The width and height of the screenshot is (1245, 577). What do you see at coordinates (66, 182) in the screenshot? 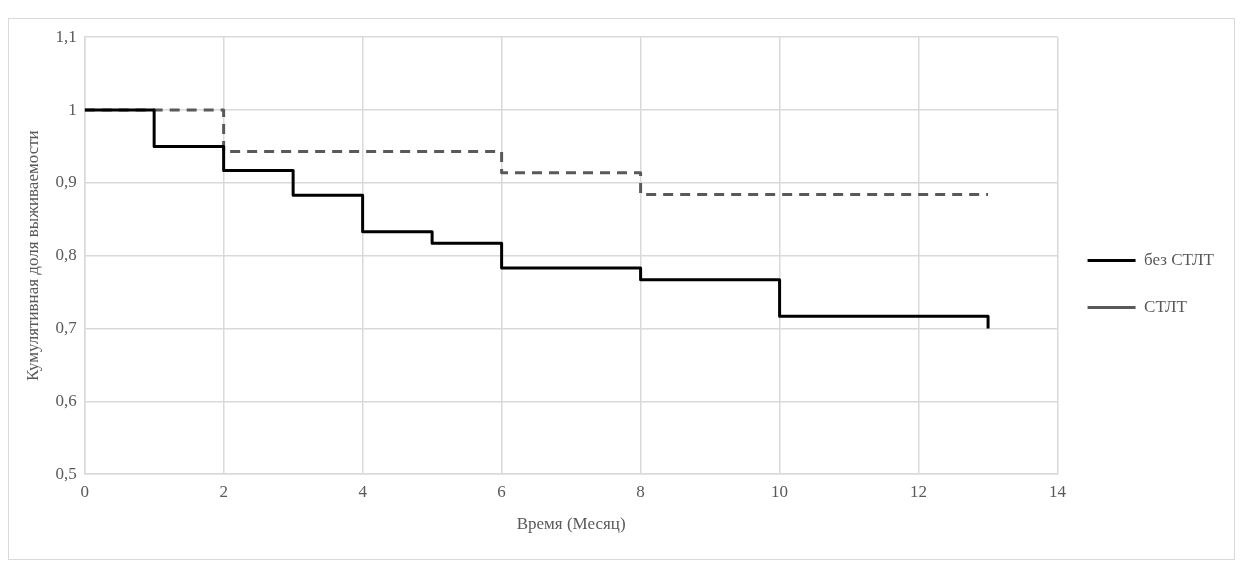
I see `y-tick-label: 0,9` at bounding box center [66, 182].